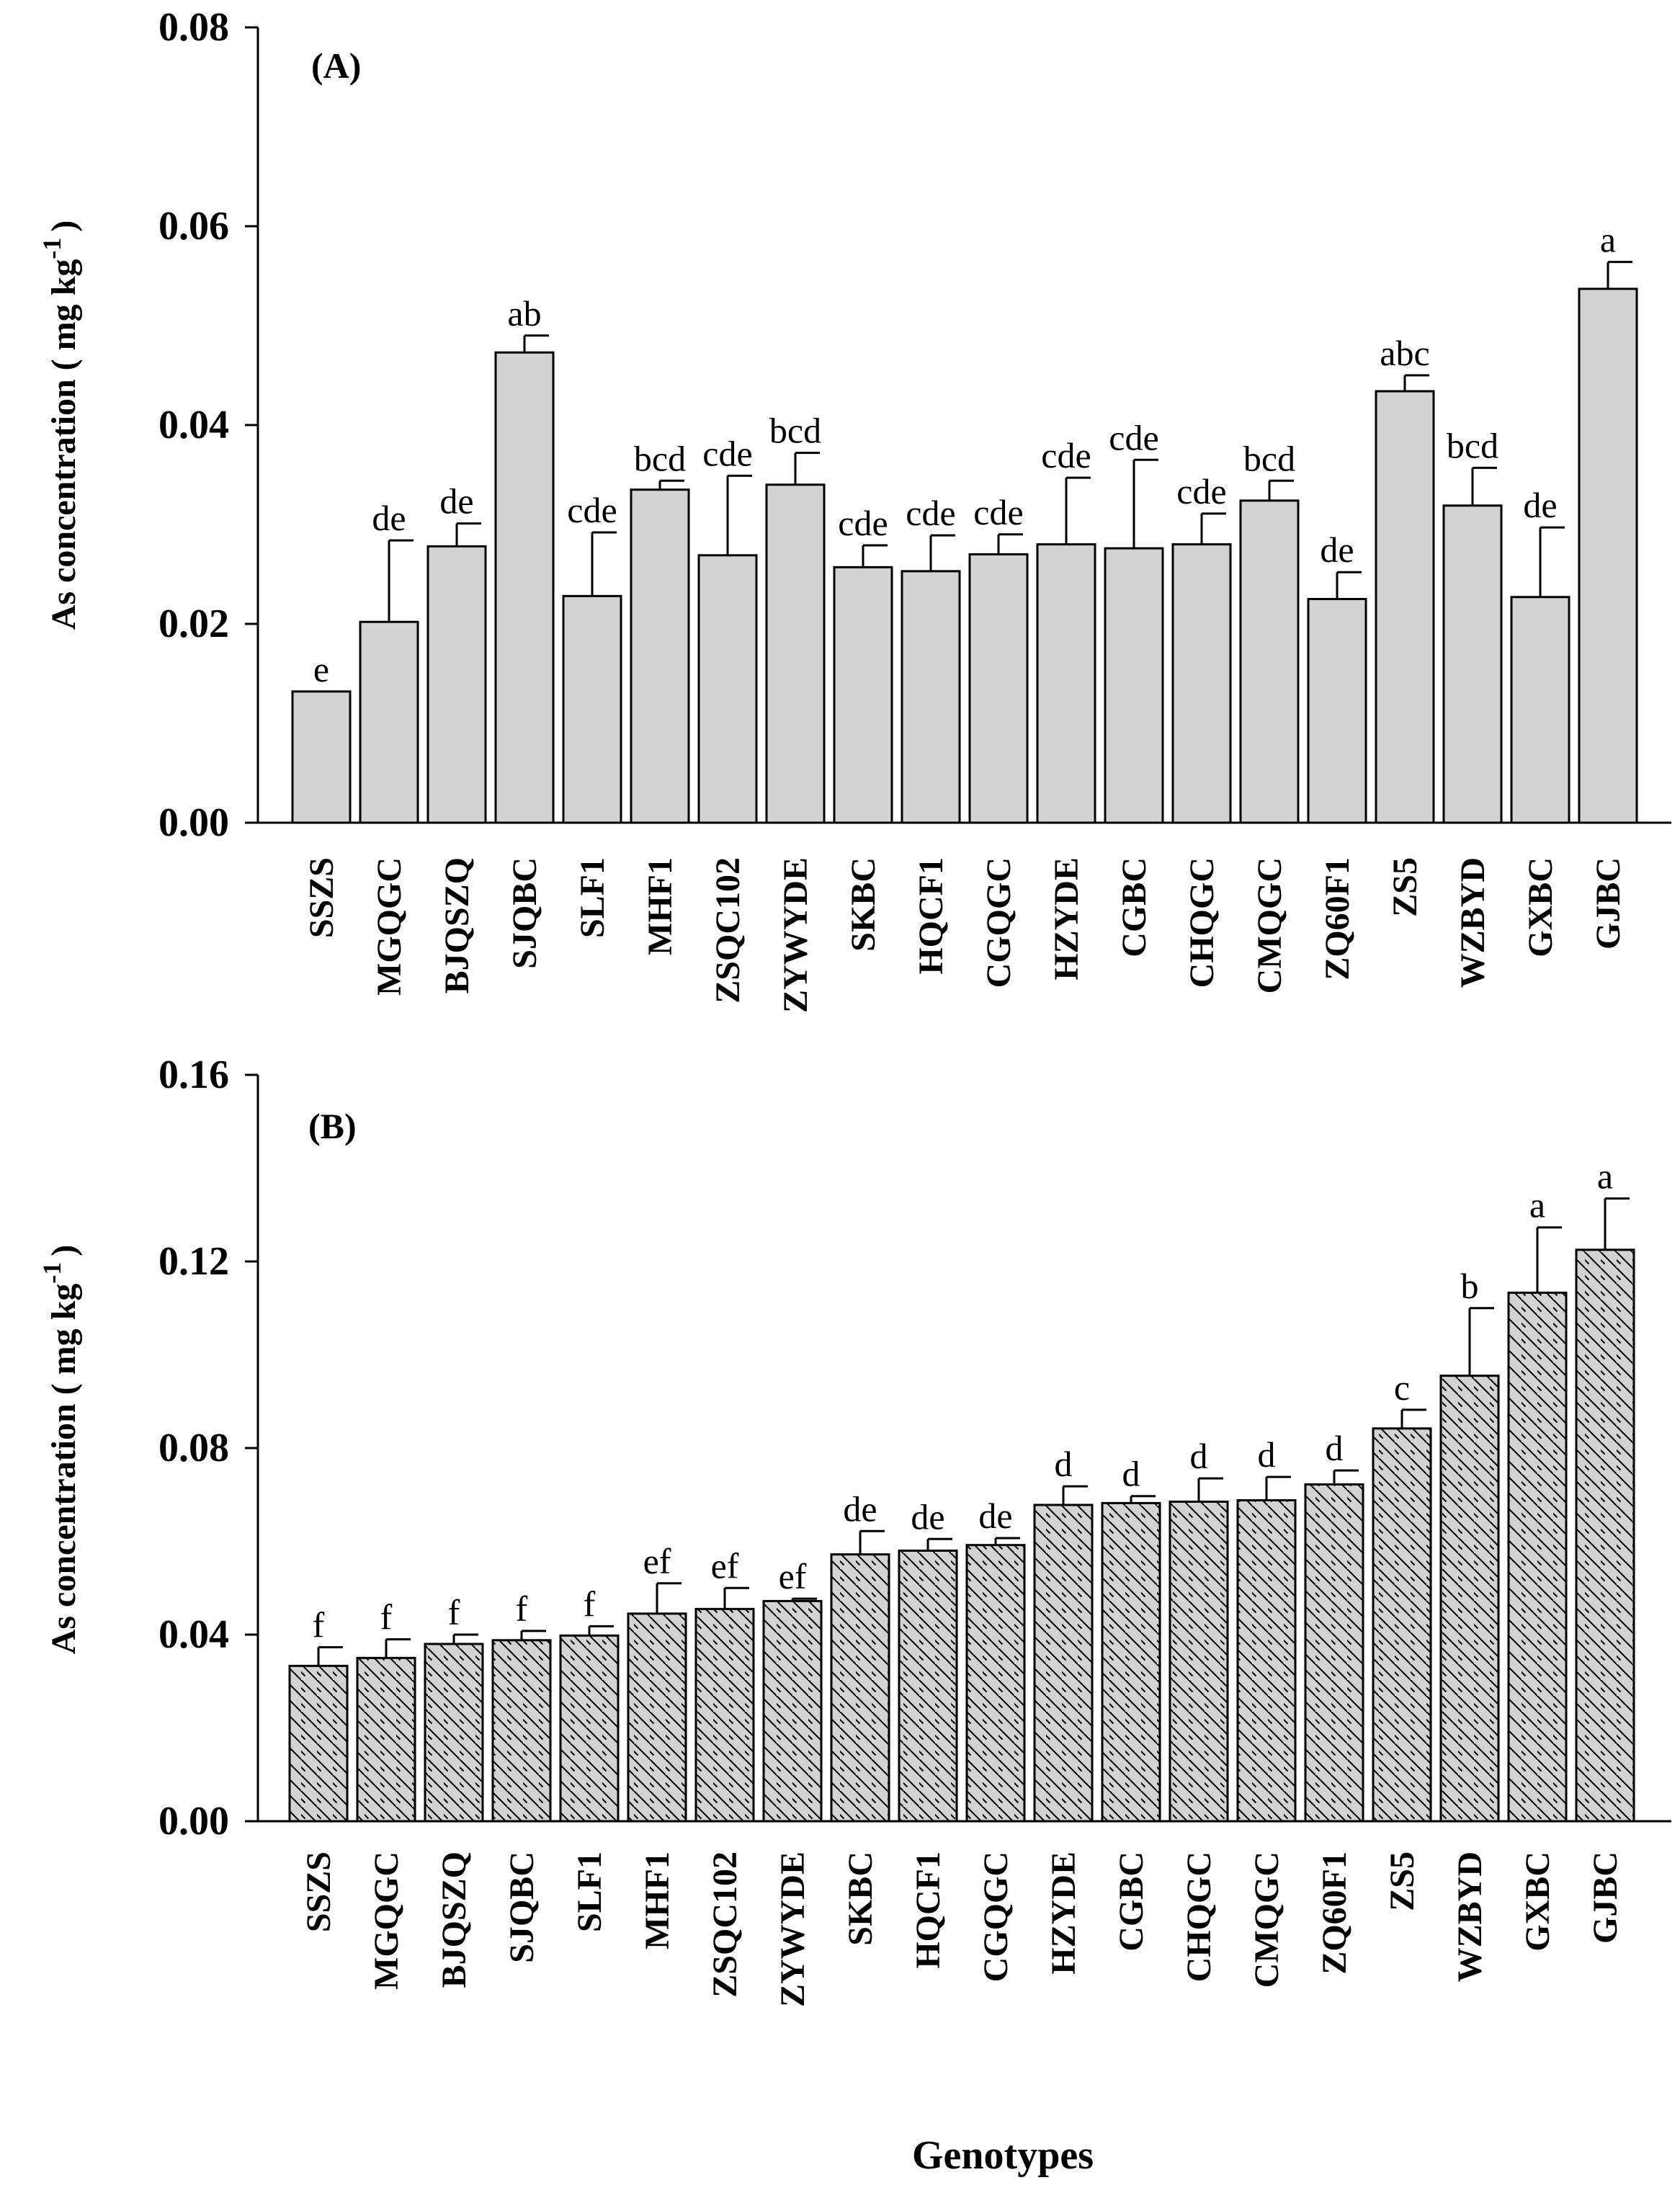  I want to click on panel-b-x-tick-label: SKBC, so click(860, 1898).